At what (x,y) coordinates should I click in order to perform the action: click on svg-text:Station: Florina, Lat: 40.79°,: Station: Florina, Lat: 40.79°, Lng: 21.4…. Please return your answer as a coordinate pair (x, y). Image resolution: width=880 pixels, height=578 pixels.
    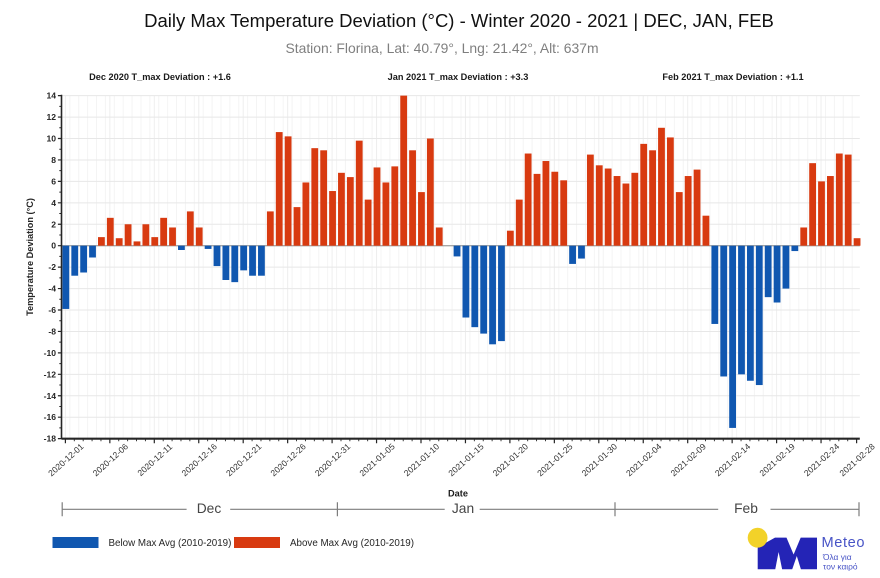
    Looking at the image, I should click on (441, 48).